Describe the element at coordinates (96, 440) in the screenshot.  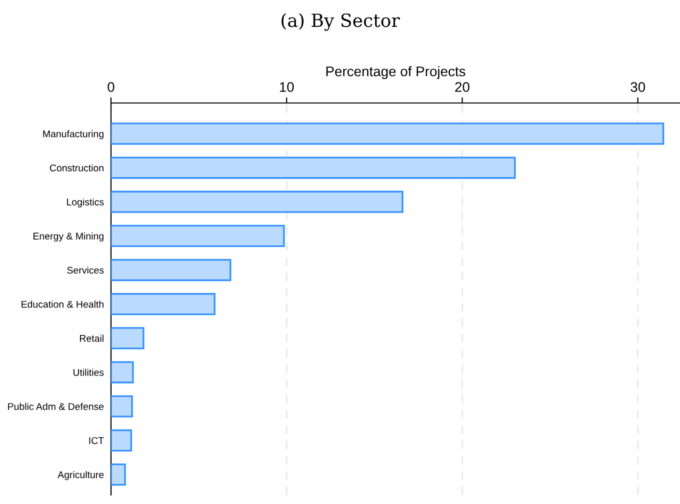
I see `y-tick-label: ICT` at that location.